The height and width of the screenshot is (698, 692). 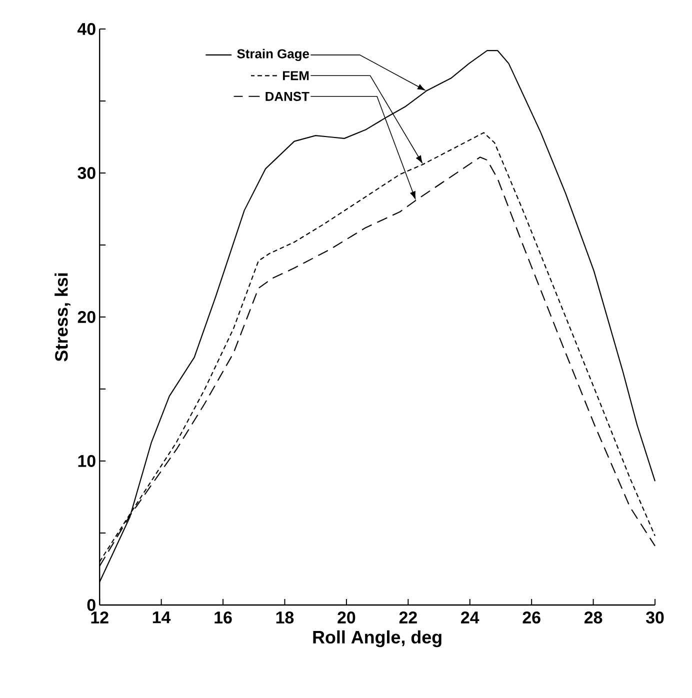 What do you see at coordinates (161, 618) in the screenshot?
I see `x-tick-label: 14` at bounding box center [161, 618].